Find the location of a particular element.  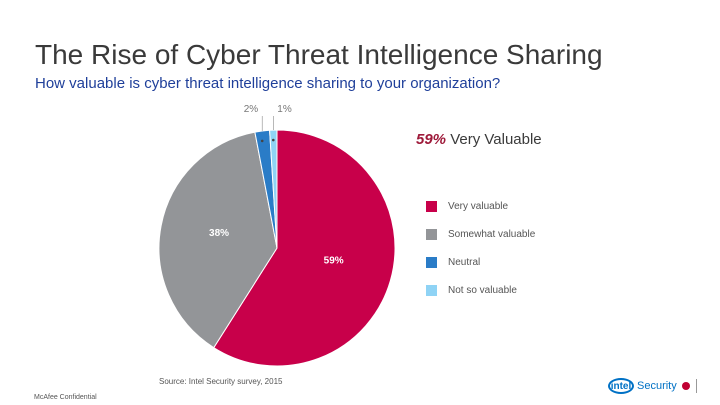

legend-item-very-valuable: Very valuable is located at coordinates (480, 206).